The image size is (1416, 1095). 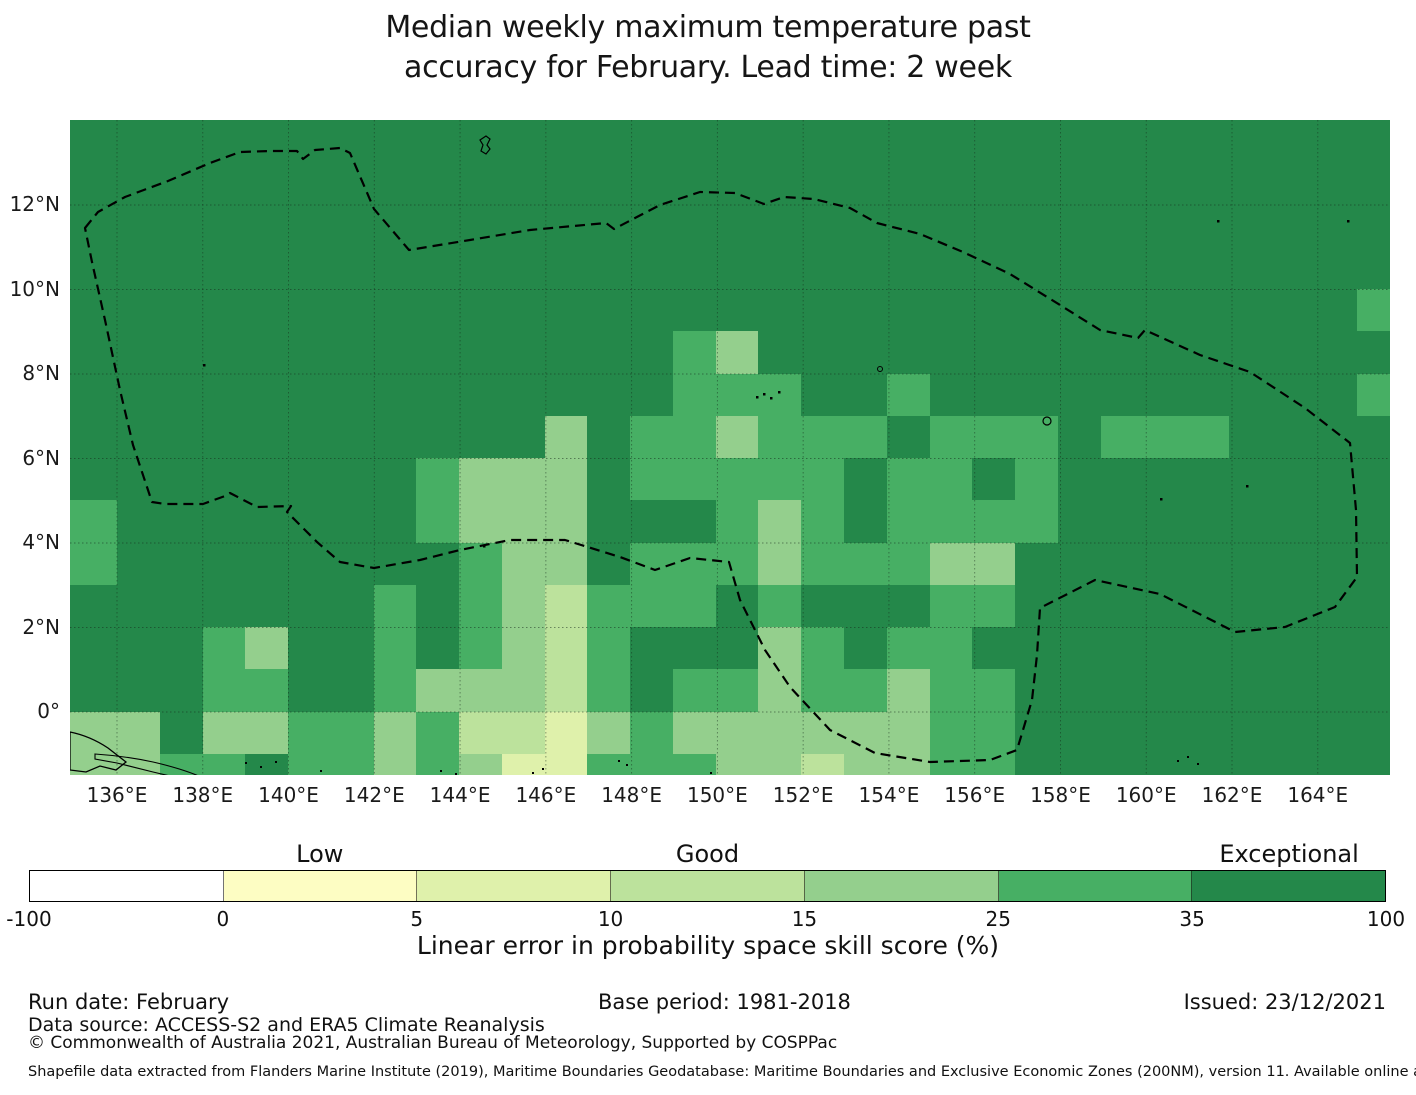 I want to click on colorbar-segment, so click(x=320, y=886).